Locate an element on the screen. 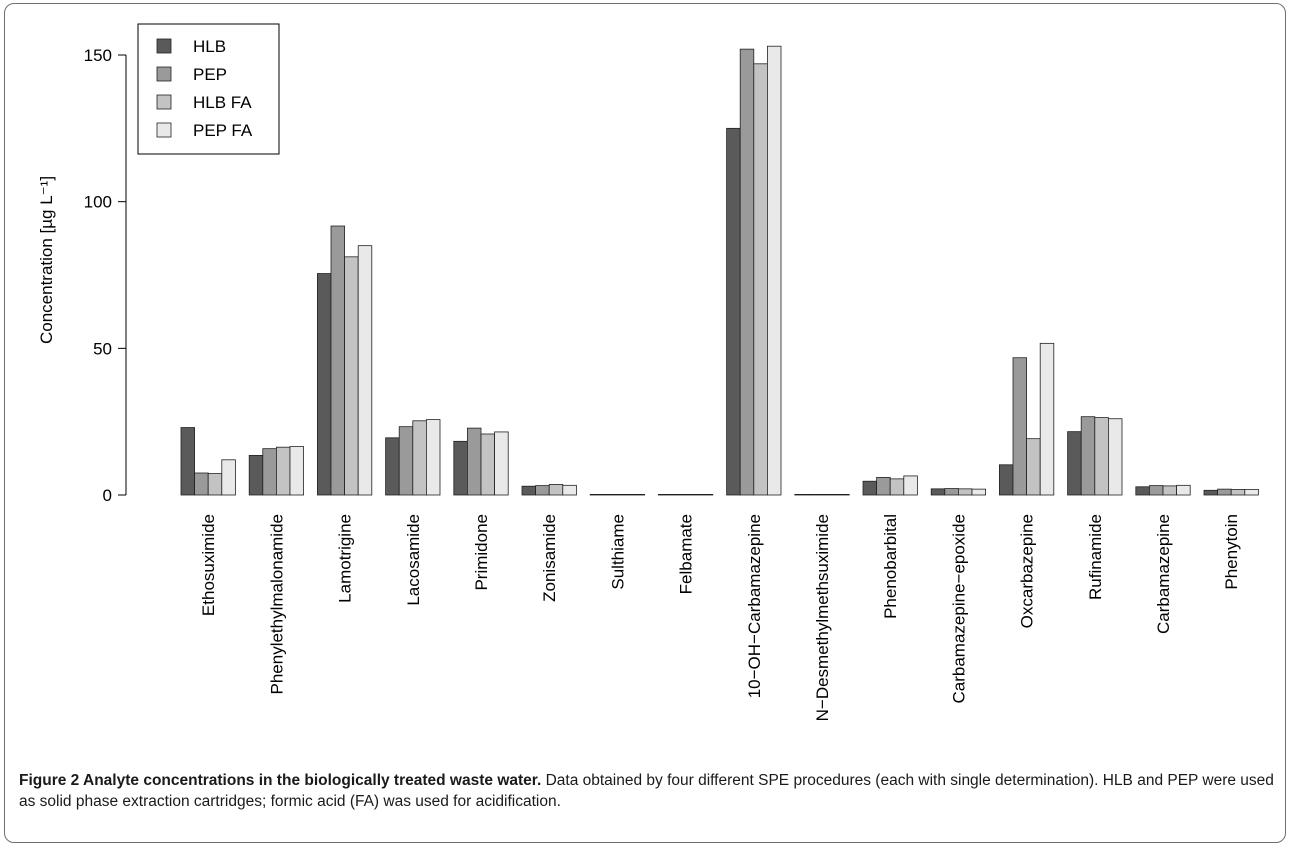 The image size is (1293, 850). x-tick-label: Phenobarbital is located at coordinates (890, 566).